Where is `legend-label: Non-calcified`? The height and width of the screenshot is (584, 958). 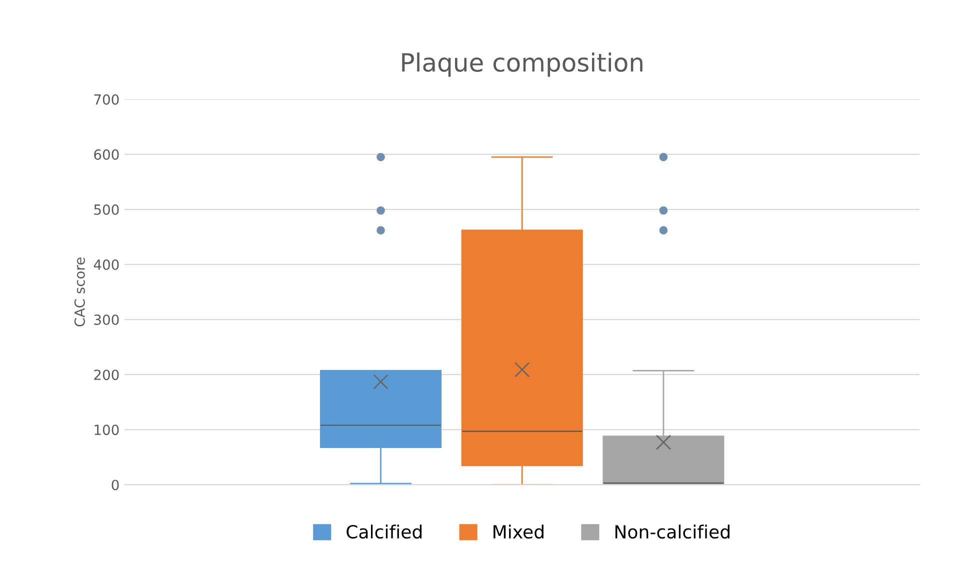 legend-label: Non-calcified is located at coordinates (672, 531).